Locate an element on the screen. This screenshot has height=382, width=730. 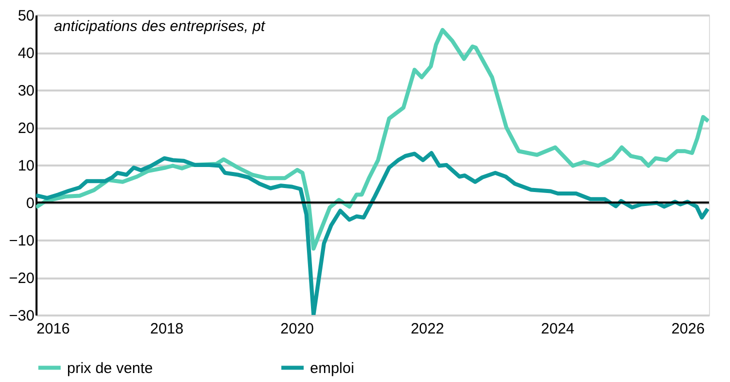
legend-label: emploi is located at coordinates (332, 368).